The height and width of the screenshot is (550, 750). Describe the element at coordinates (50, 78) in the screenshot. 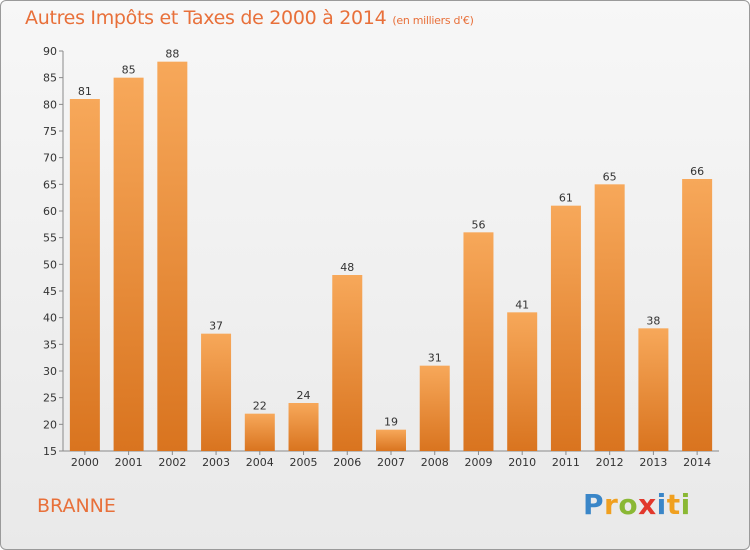

I see `y-tick-label: 85` at that location.